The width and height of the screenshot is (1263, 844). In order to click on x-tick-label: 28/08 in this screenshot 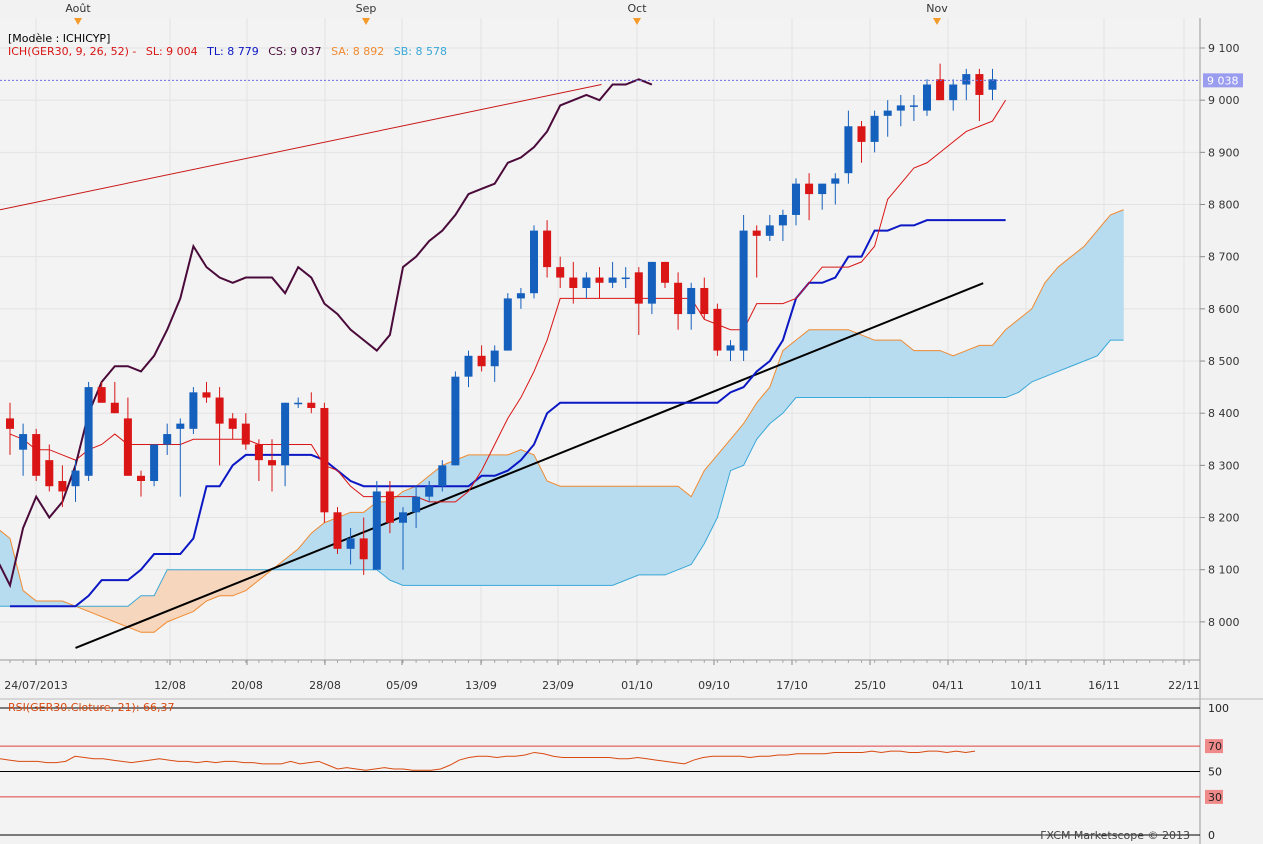, I will do `click(325, 685)`.